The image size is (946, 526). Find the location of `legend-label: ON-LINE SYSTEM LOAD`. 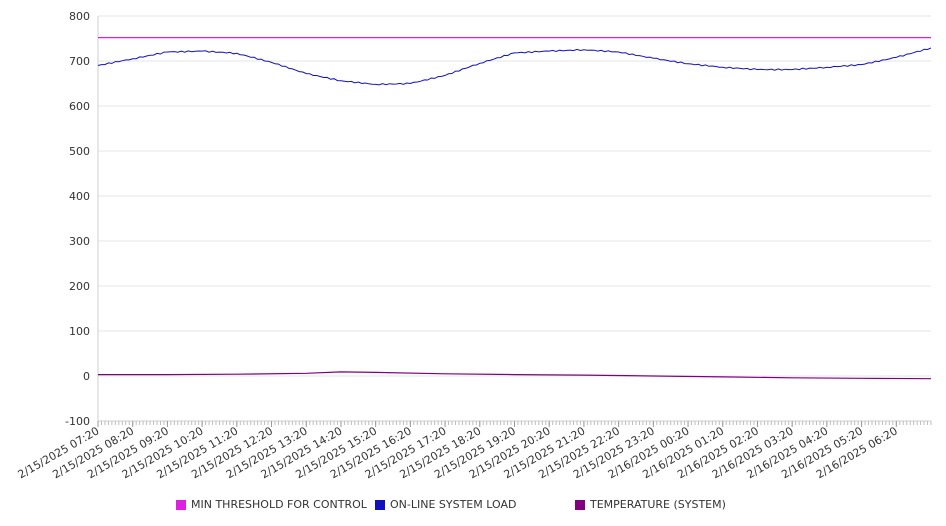

legend-label: ON-LINE SYSTEM LOAD is located at coordinates (453, 504).